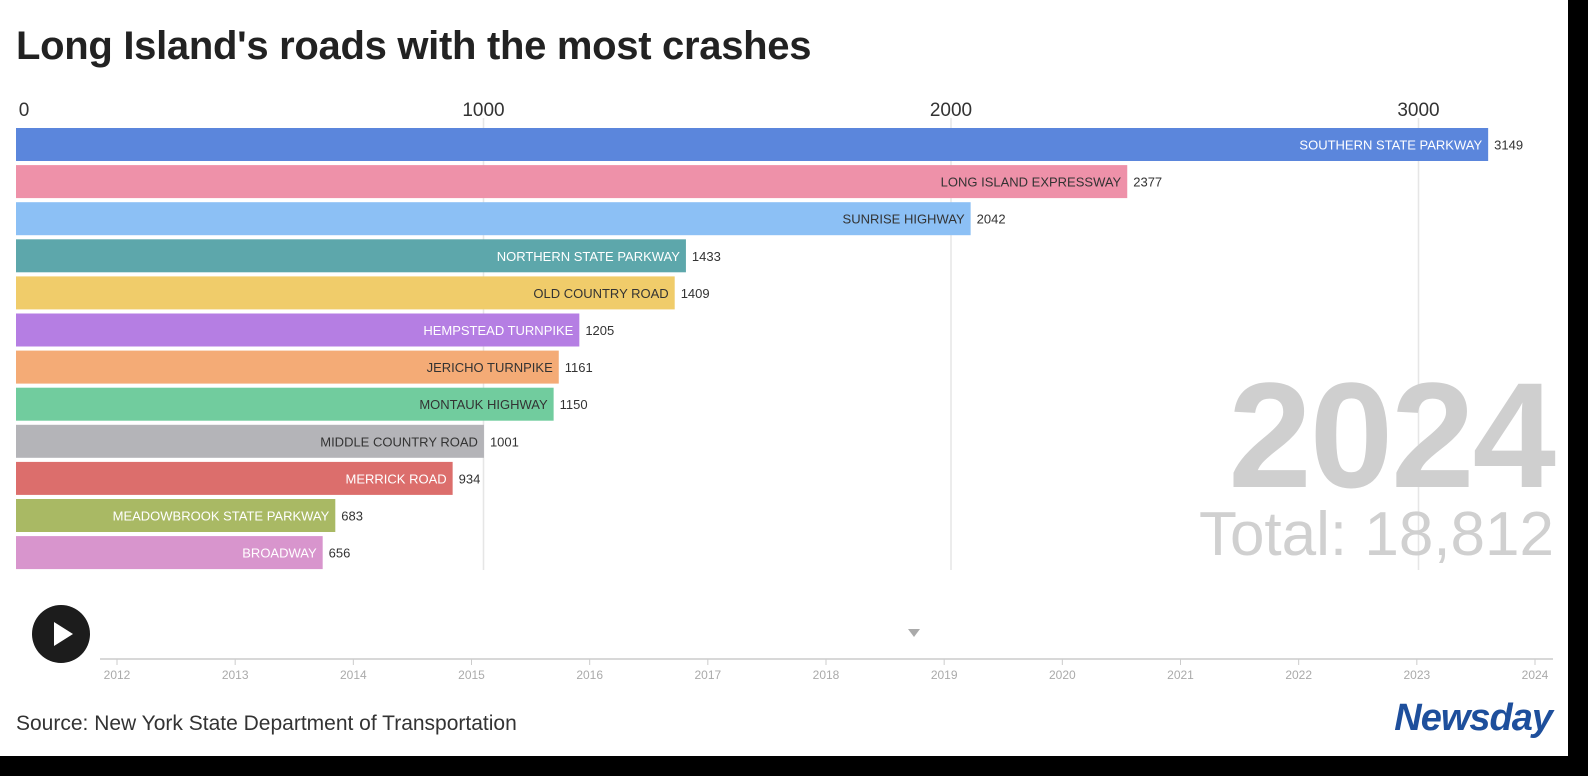  What do you see at coordinates (471, 675) in the screenshot?
I see `timeline-year-label: 2015` at bounding box center [471, 675].